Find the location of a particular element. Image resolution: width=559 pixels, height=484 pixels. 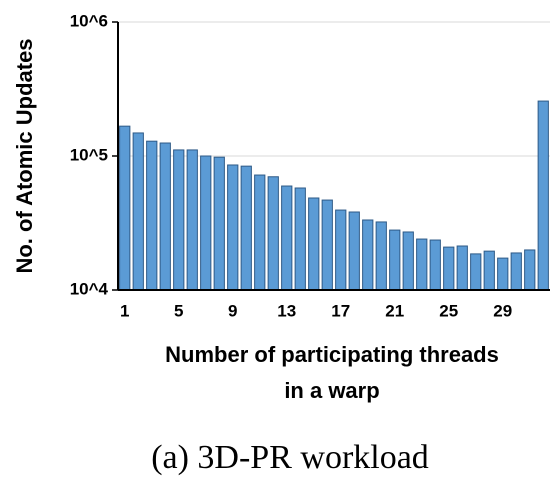

x-tick-label: 1 is located at coordinates (124, 310).